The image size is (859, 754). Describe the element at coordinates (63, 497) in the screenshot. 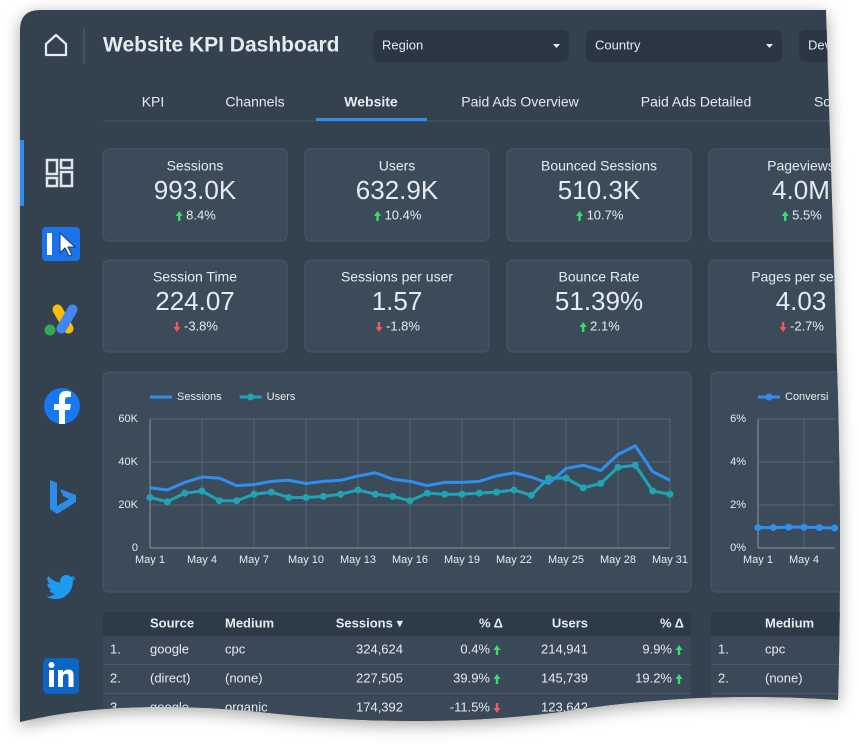

I see `bing-icon` at that location.